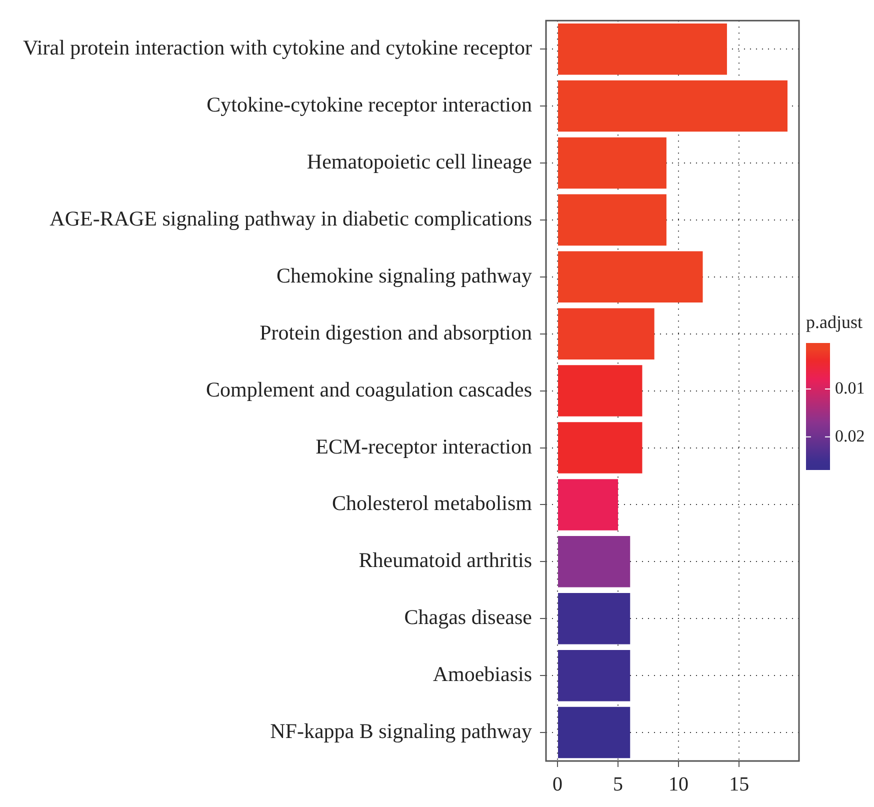  I want to click on y-tick-label: Cholesterol metabolism, so click(432, 503).